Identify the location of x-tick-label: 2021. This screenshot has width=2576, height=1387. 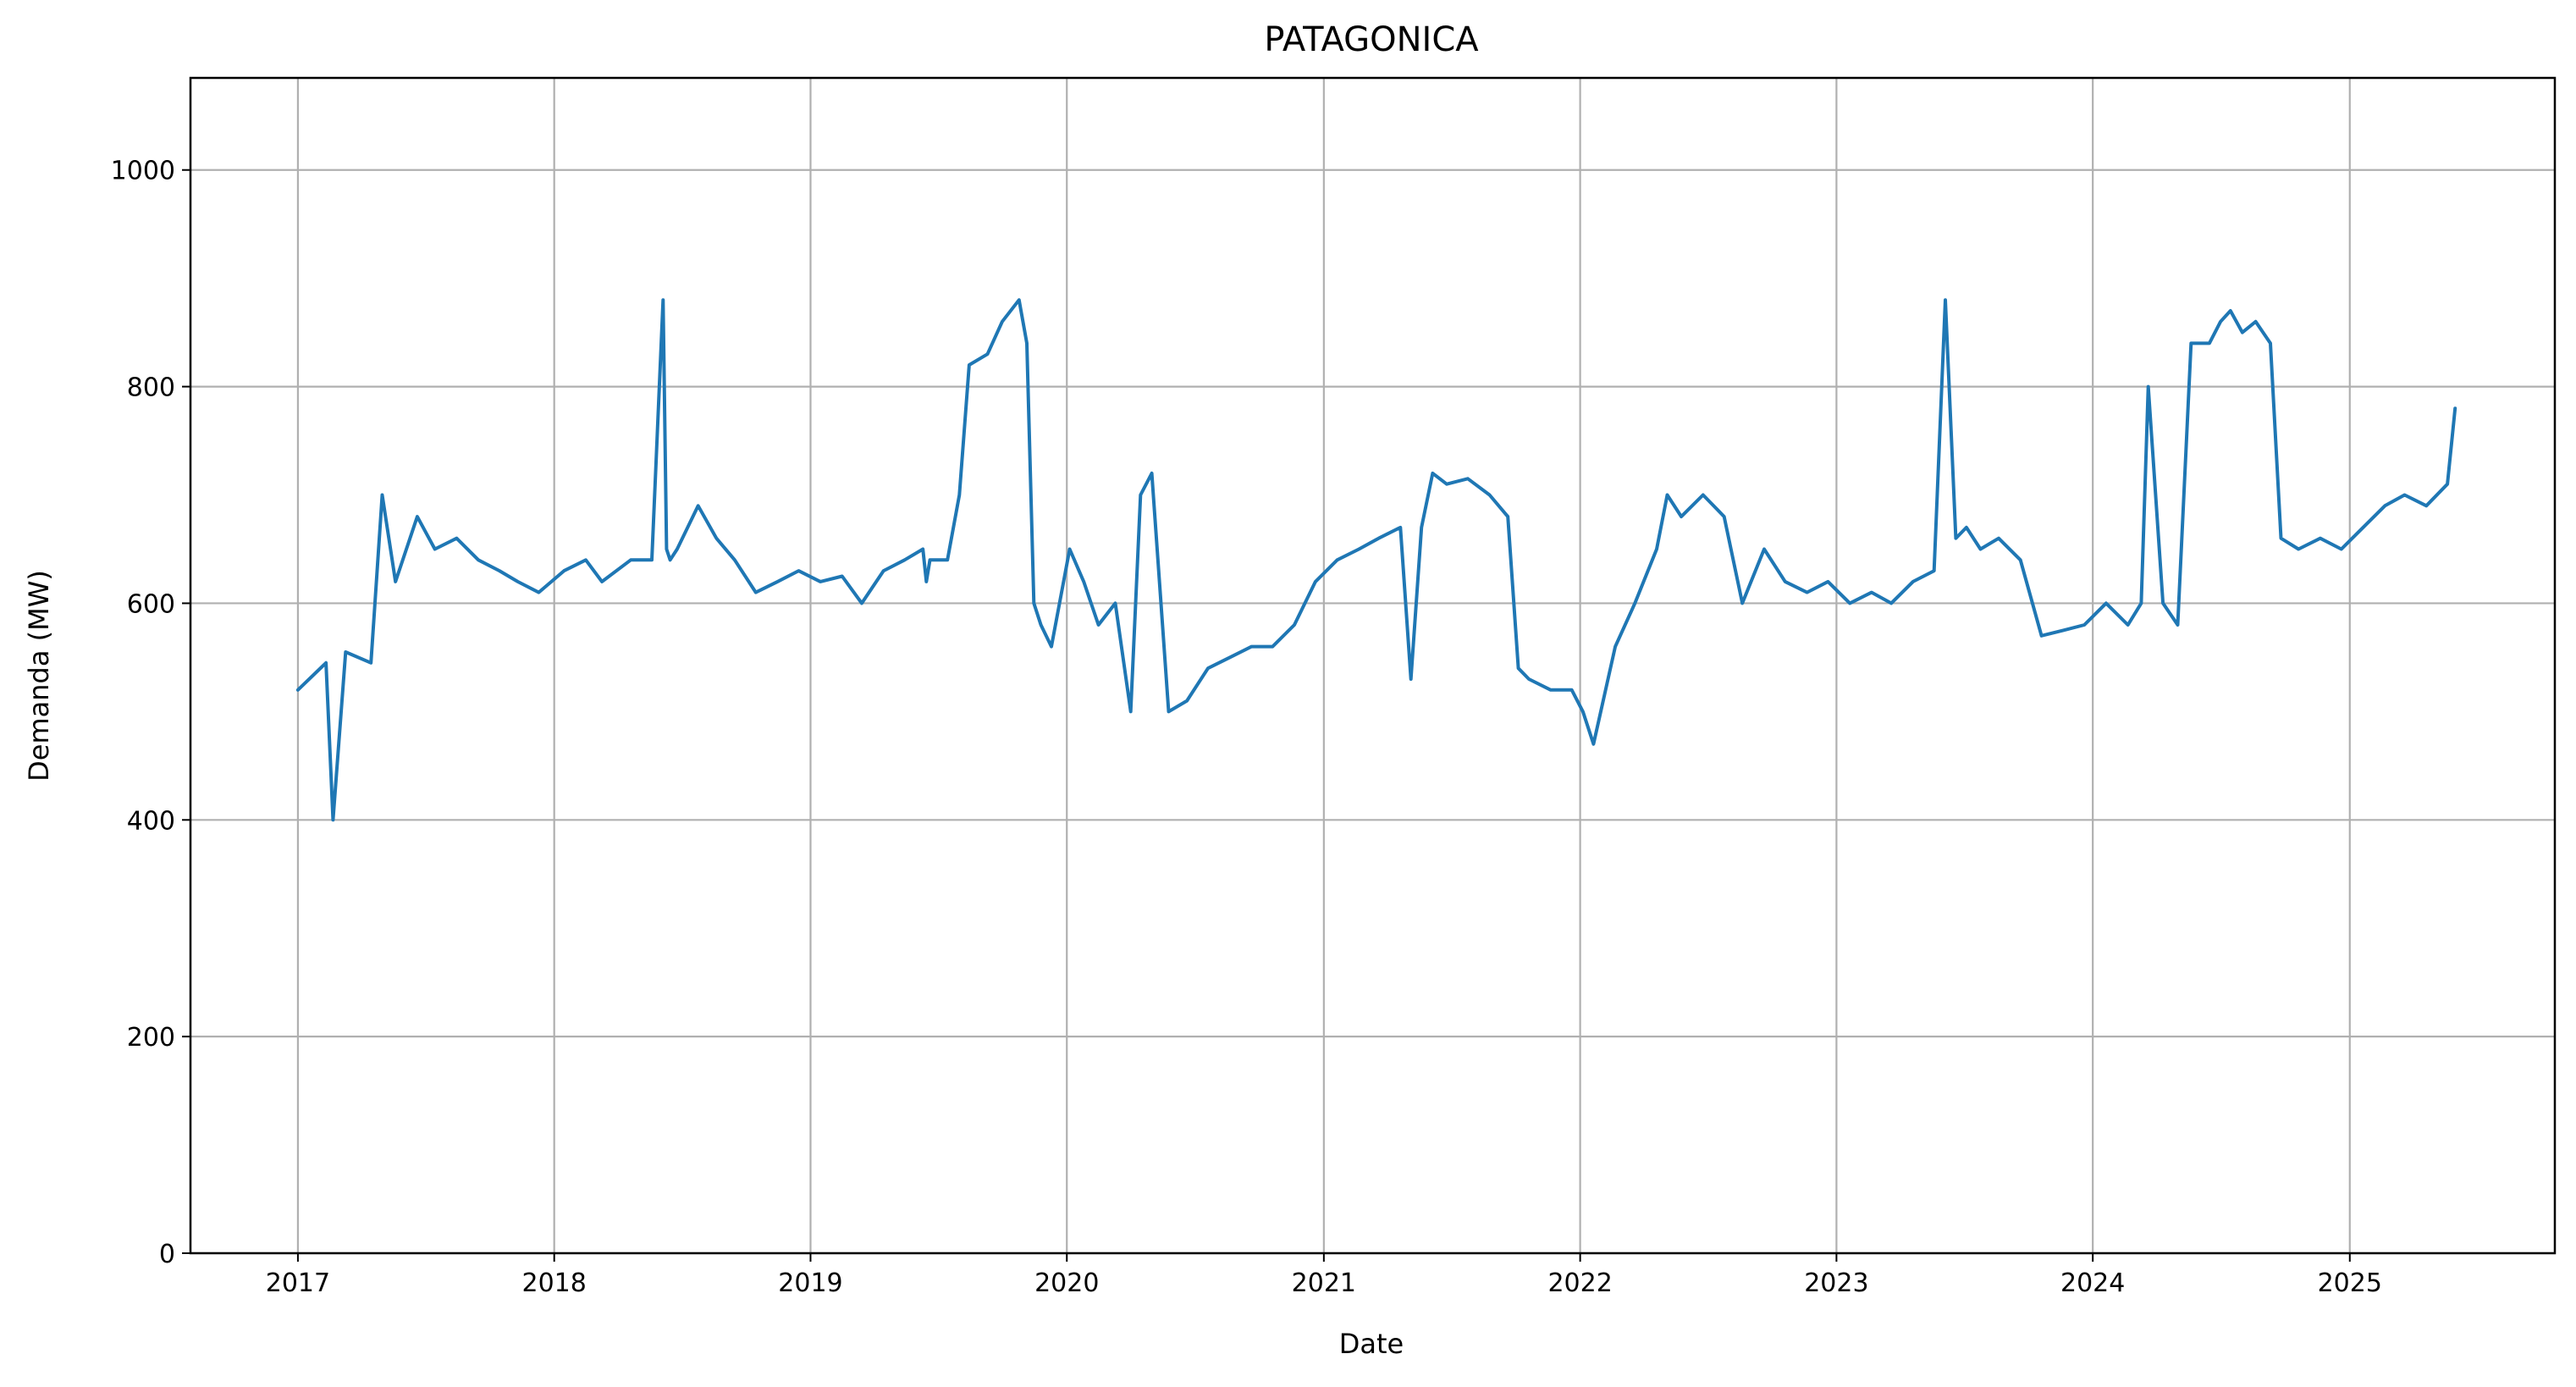
(1324, 1283).